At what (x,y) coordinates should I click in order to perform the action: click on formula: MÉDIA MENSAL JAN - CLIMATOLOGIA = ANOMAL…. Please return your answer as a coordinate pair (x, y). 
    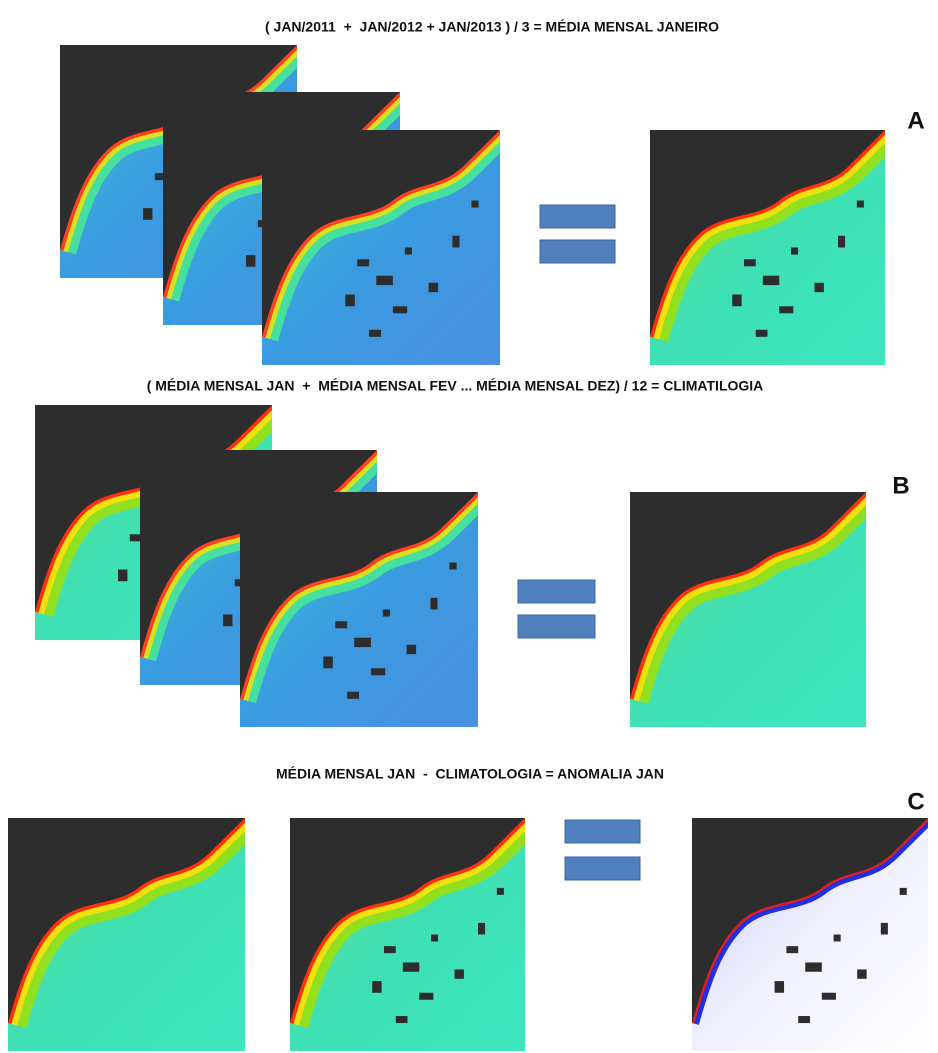
    Looking at the image, I should click on (470, 774).